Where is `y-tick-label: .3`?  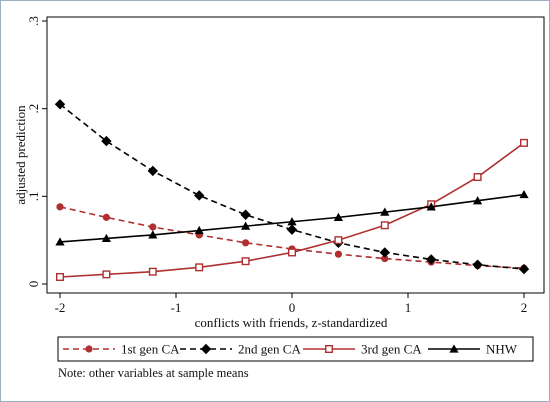 y-tick-label: .3 is located at coordinates (33, 21).